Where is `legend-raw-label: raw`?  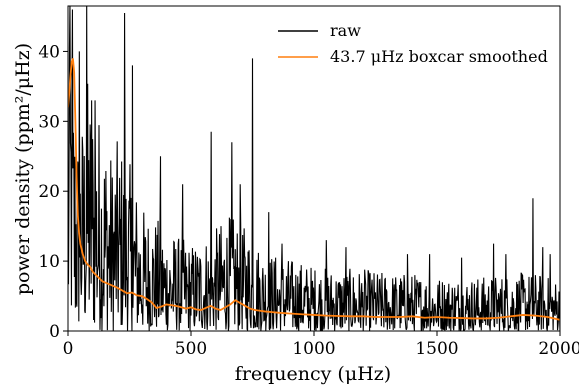
legend-raw-label: raw is located at coordinates (345, 30).